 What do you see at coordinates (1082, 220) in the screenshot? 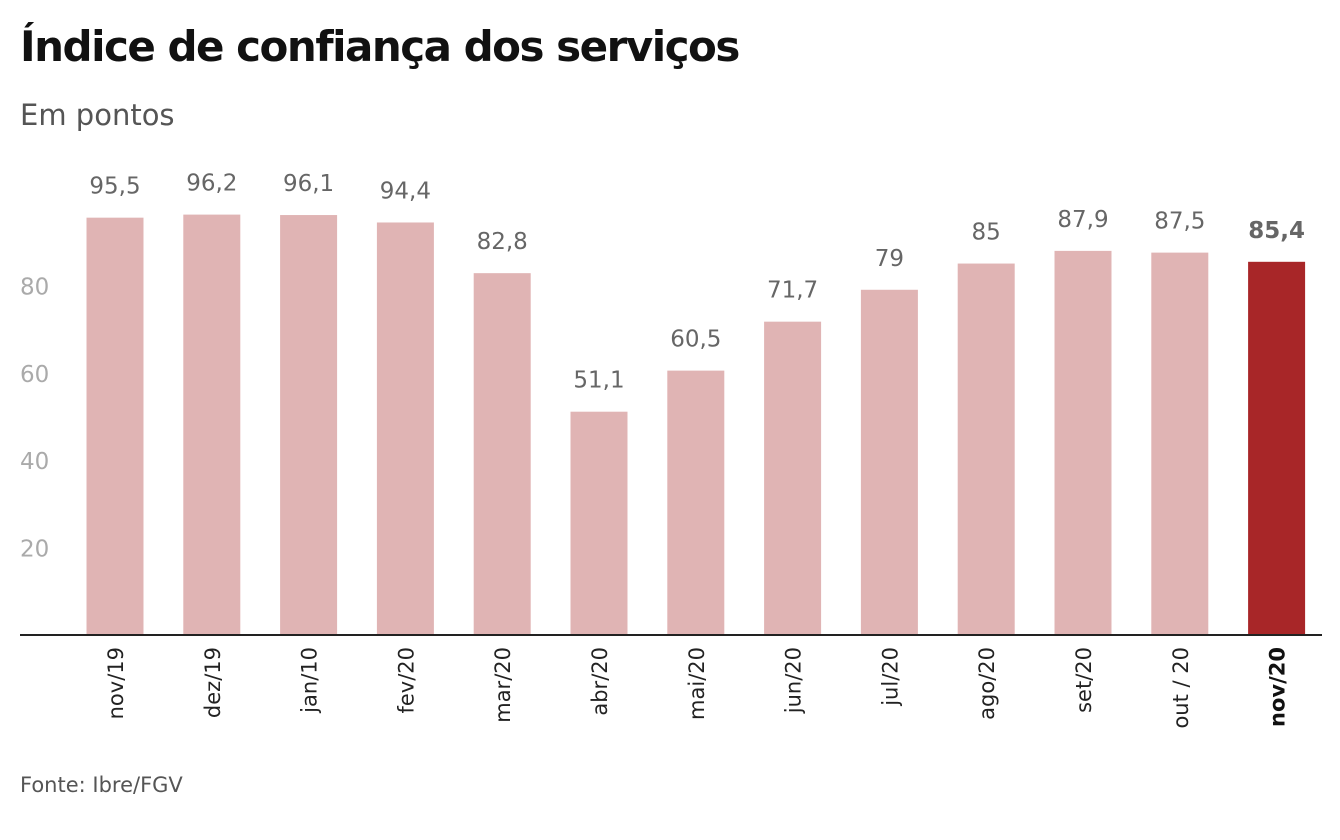
I see `bar-value-label: 87,9` at bounding box center [1082, 220].